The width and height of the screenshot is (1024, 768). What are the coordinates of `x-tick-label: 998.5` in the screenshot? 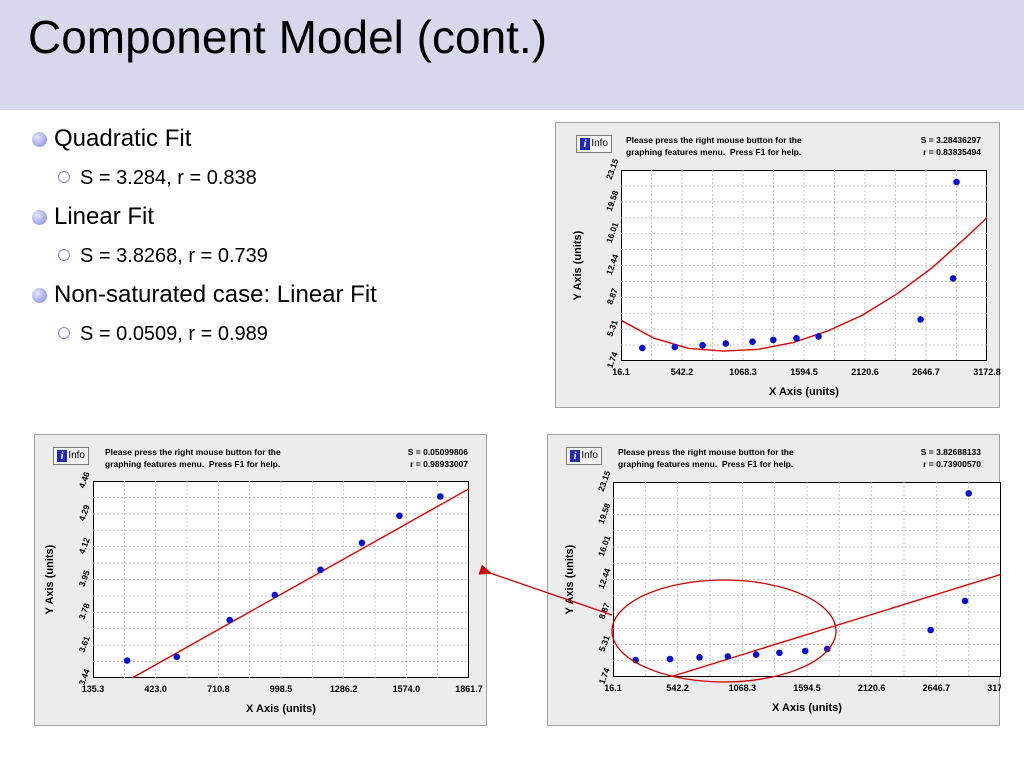 It's located at (281, 689).